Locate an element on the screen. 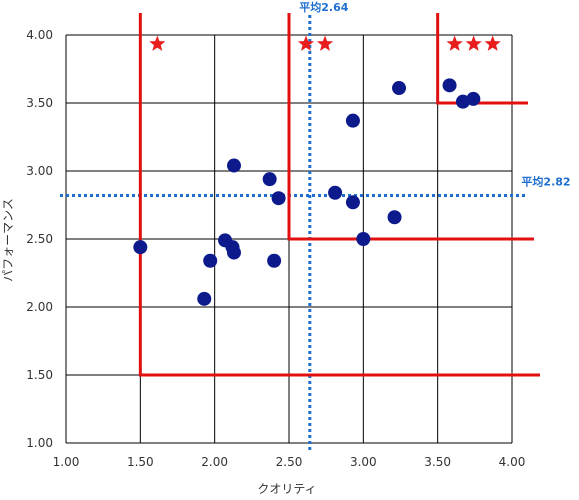 The height and width of the screenshot is (500, 579). y-tick-label: 1.00 is located at coordinates (39, 443).